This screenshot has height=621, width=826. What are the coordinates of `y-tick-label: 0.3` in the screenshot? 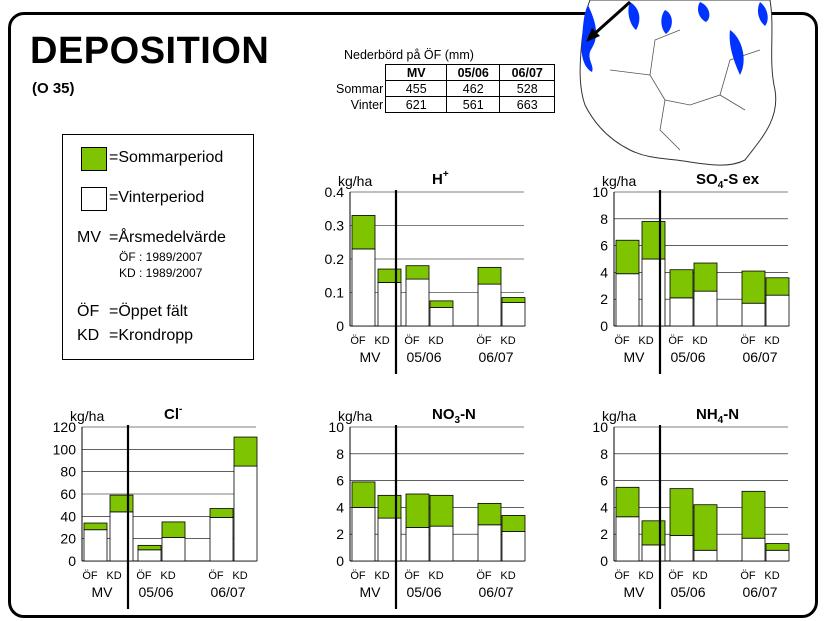 It's located at (335, 226).